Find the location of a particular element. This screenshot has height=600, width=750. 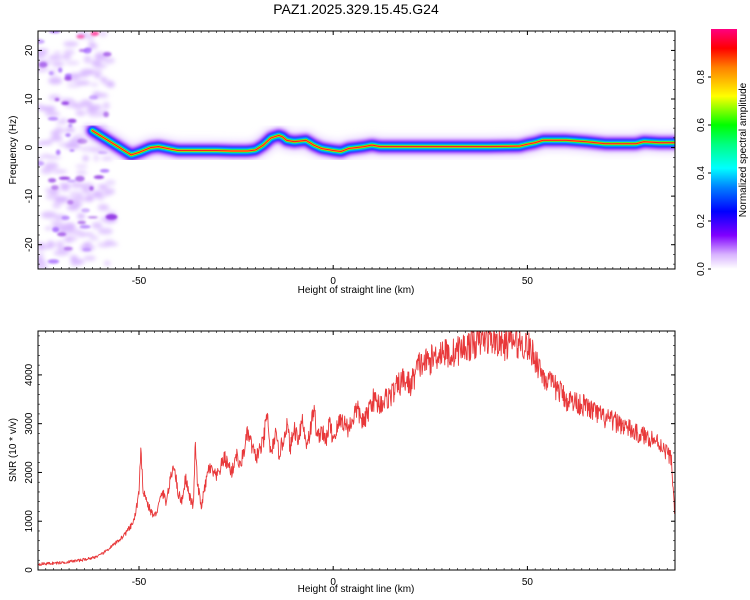

y-tick-label: 4000 is located at coordinates (29, 374).